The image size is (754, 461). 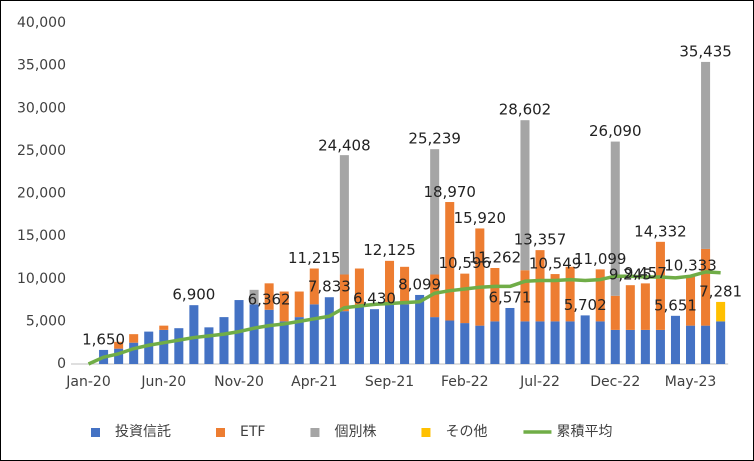 I want to click on data-label: 18,970, so click(x=449, y=192).